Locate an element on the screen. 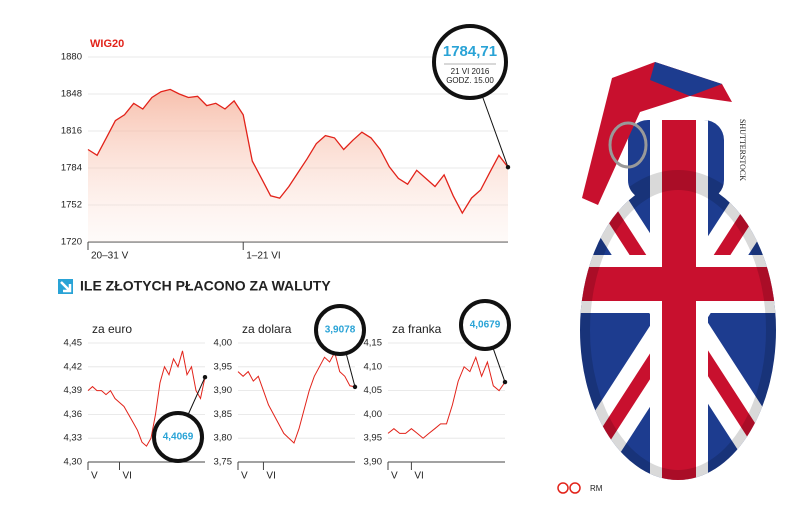  y-tick-label: 1848 is located at coordinates (71, 94).